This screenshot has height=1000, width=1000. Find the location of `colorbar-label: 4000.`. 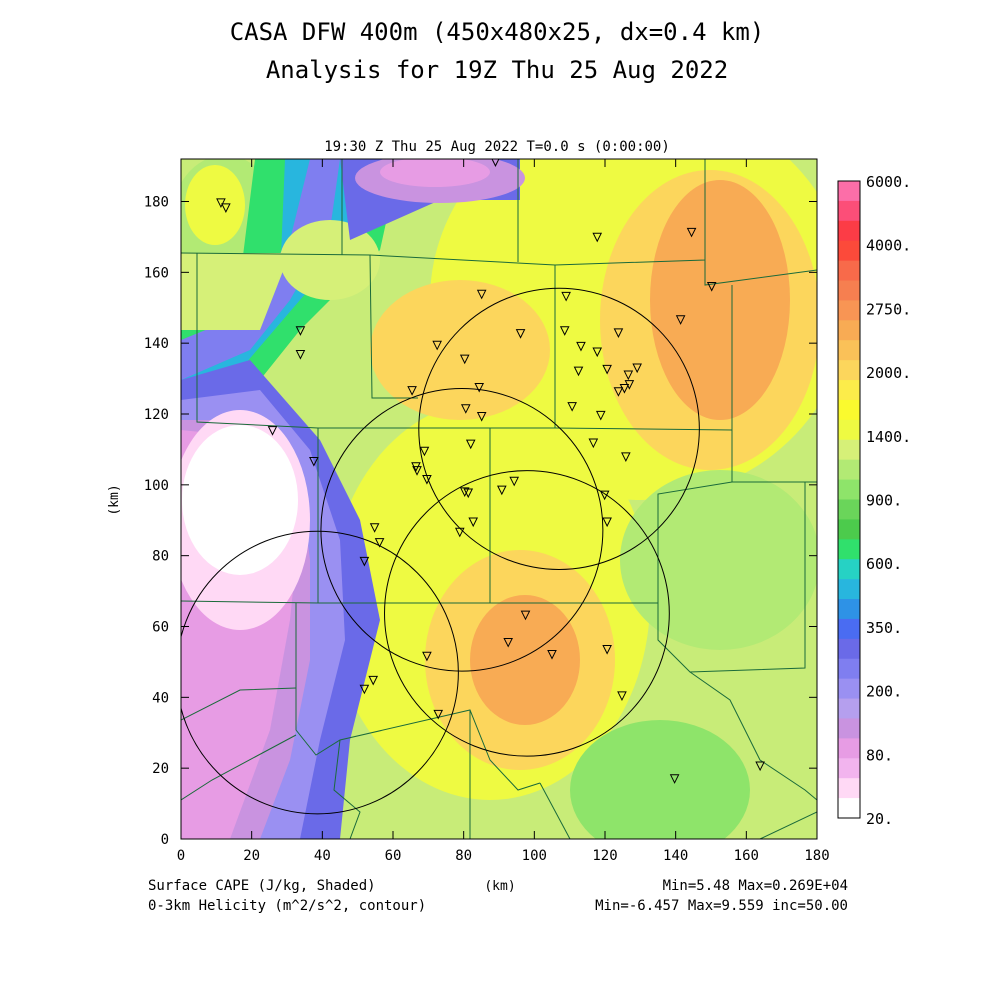

colorbar-label: 4000. is located at coordinates (888, 246).